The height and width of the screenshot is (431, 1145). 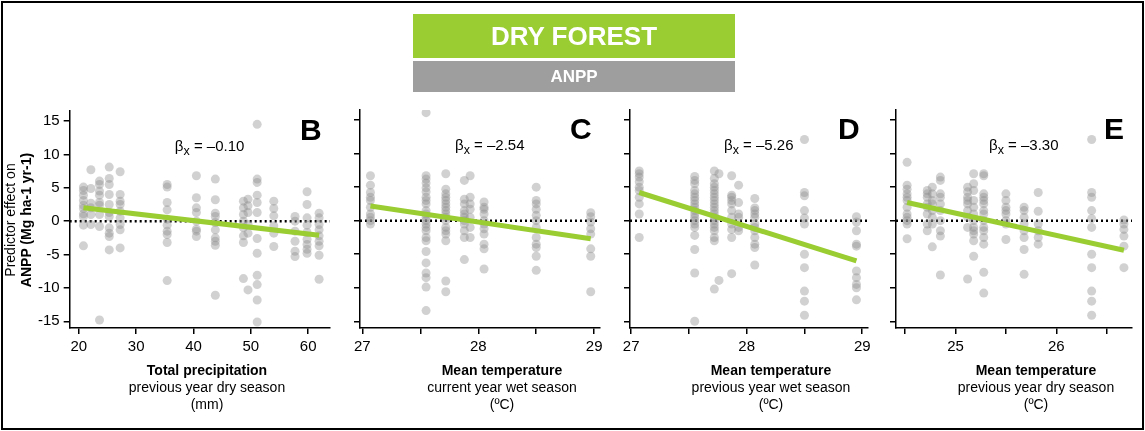 What do you see at coordinates (193, 346) in the screenshot?
I see `x-tick-label: 40` at bounding box center [193, 346].